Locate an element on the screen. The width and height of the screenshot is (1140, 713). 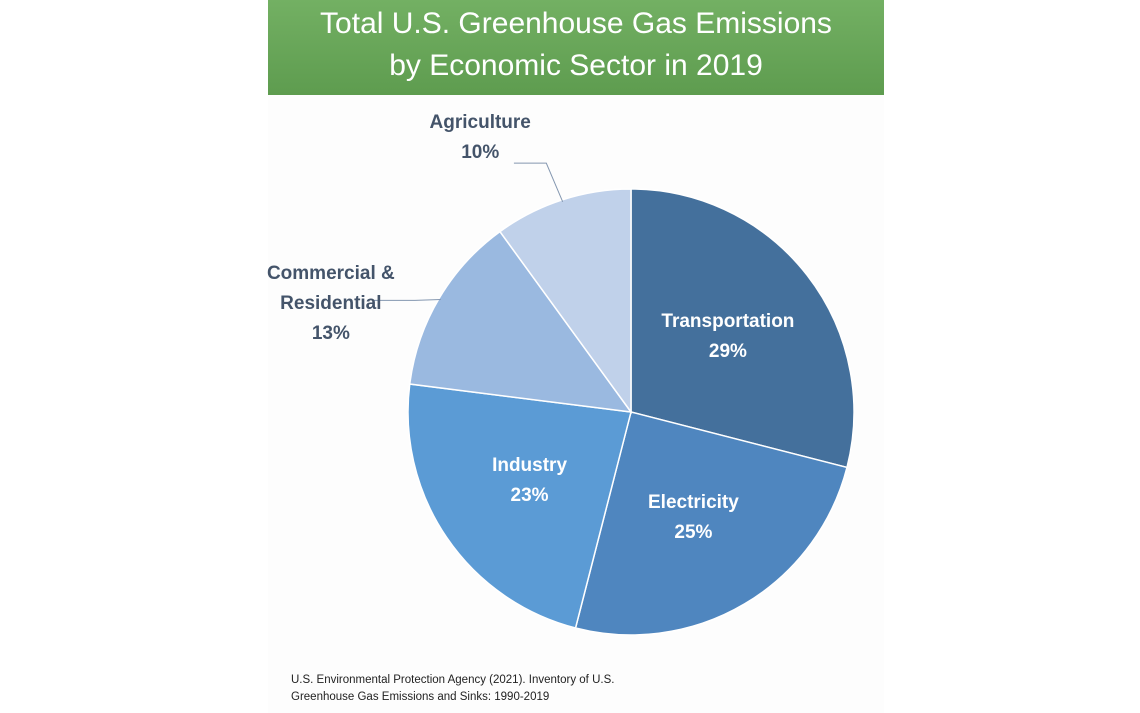
value-label: 13% is located at coordinates (330, 333).